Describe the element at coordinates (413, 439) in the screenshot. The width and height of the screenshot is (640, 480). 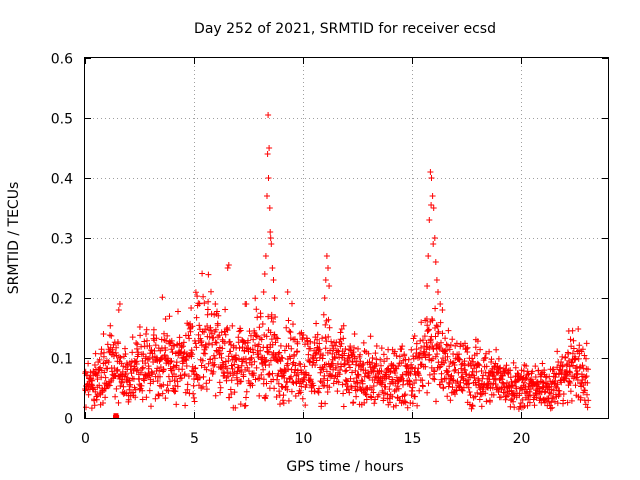
I see `x-tick-label: 15` at that location.